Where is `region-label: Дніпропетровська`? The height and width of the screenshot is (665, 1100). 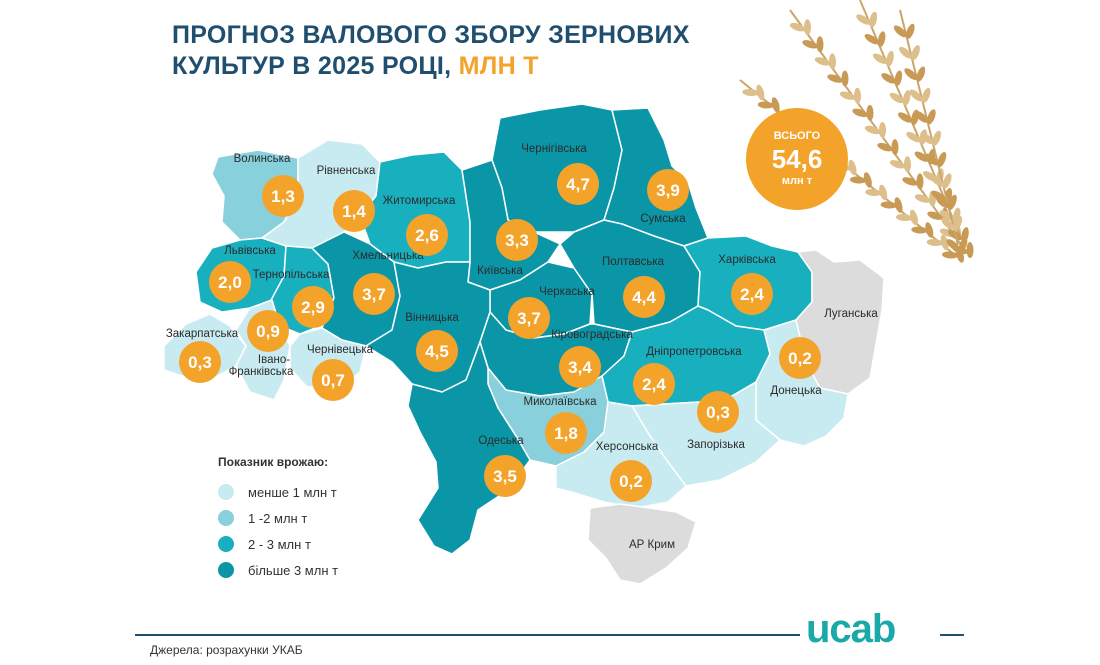 region-label: Дніпропетровська is located at coordinates (694, 352).